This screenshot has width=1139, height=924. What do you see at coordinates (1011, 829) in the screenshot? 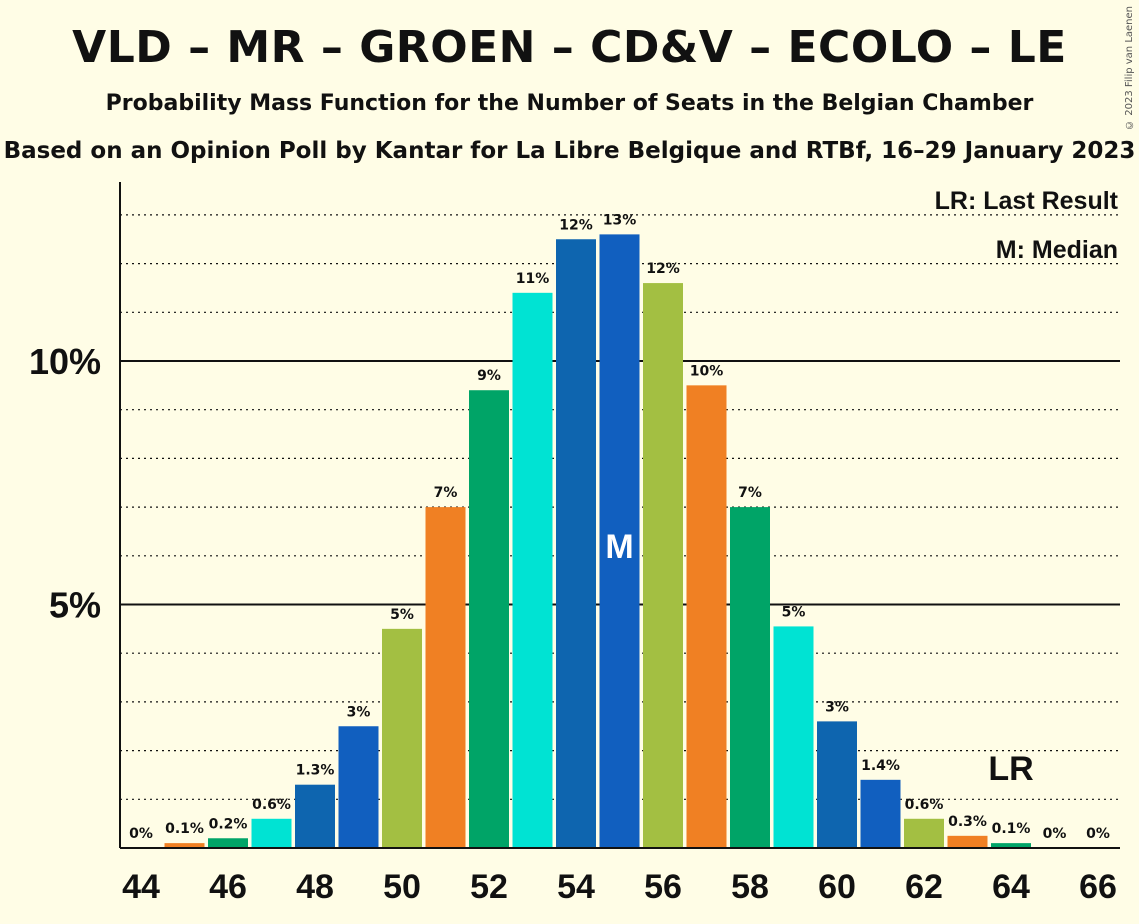
I see `data-label-seat-64: 0.1%` at bounding box center [1011, 829].